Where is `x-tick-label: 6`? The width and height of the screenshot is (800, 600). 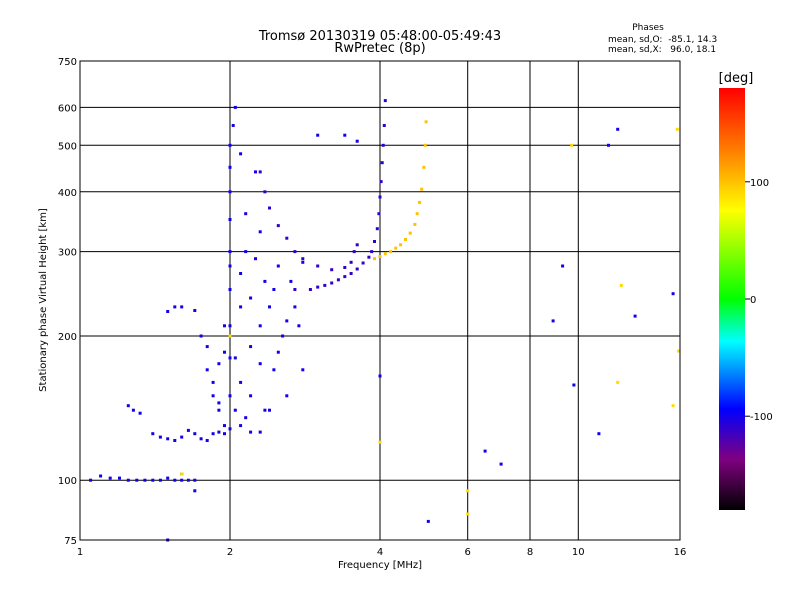 x-tick-label: 6 is located at coordinates (468, 552).